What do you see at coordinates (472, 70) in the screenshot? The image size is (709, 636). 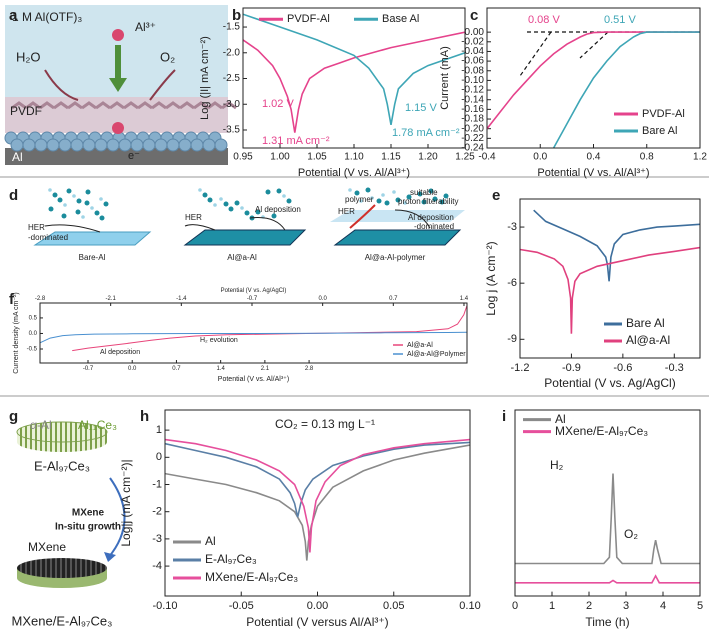 I see `y-tick-label: -0.08` at bounding box center [472, 70].